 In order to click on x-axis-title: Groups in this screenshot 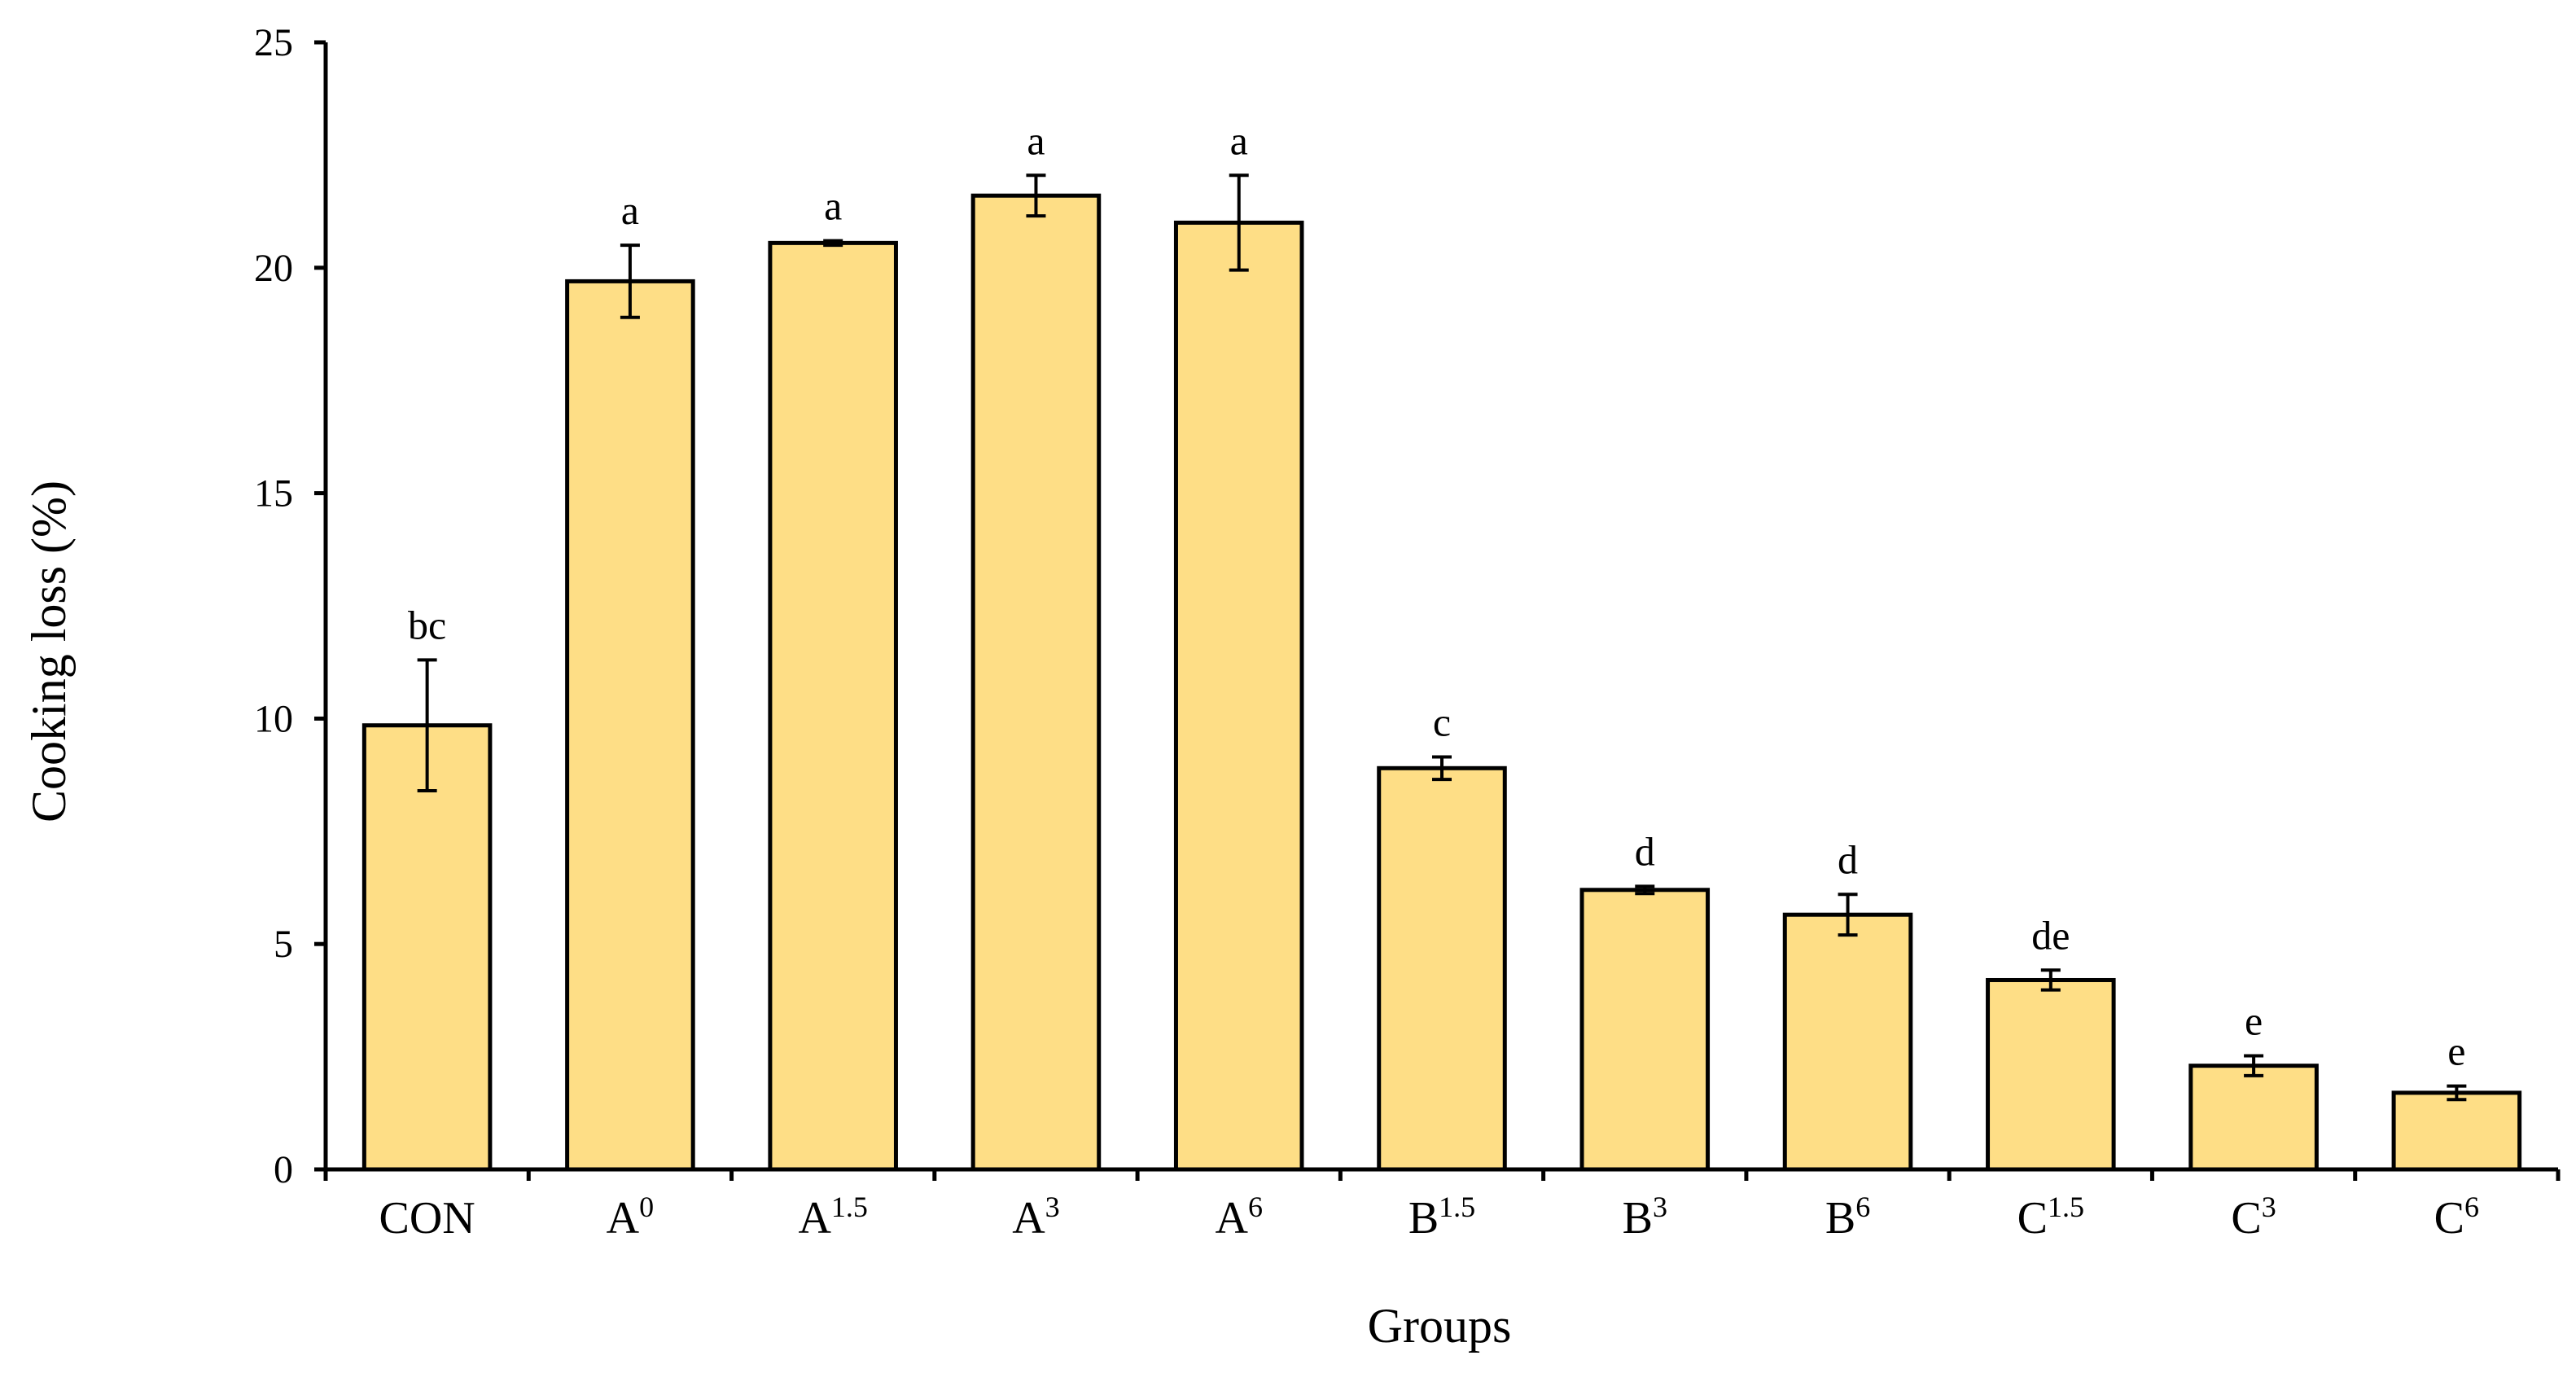, I will do `click(1440, 1326)`.